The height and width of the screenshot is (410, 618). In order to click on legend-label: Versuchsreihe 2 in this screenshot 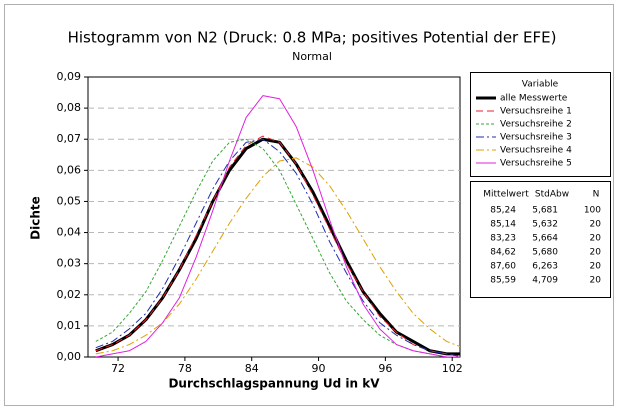, I will do `click(536, 125)`.